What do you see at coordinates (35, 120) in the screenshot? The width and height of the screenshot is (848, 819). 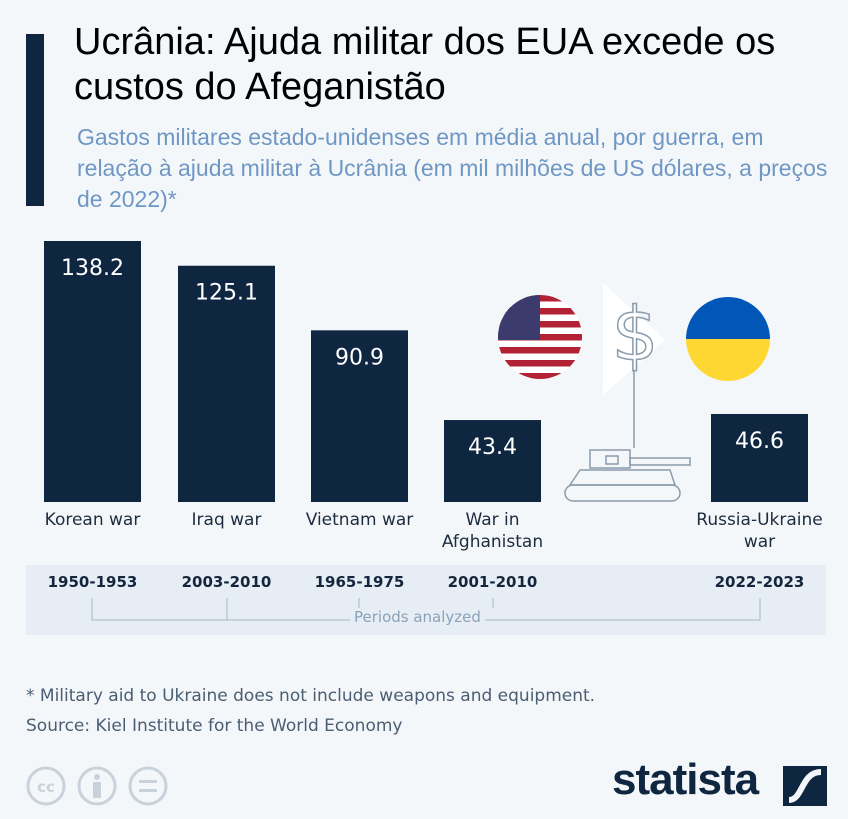 I see `accent-bar` at bounding box center [35, 120].